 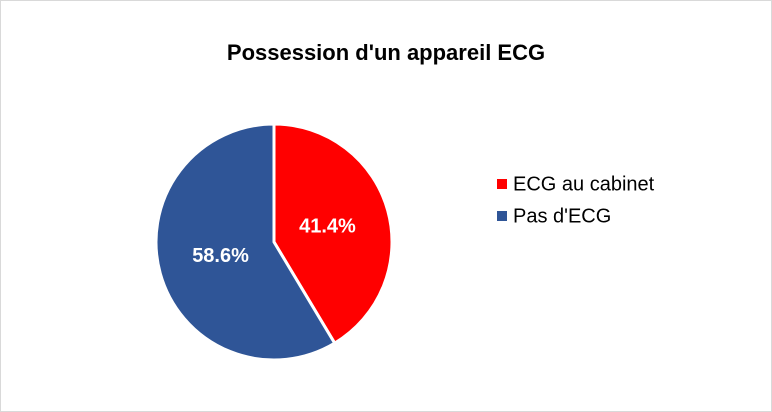 I want to click on data-label: 58.6%, so click(x=220, y=256).